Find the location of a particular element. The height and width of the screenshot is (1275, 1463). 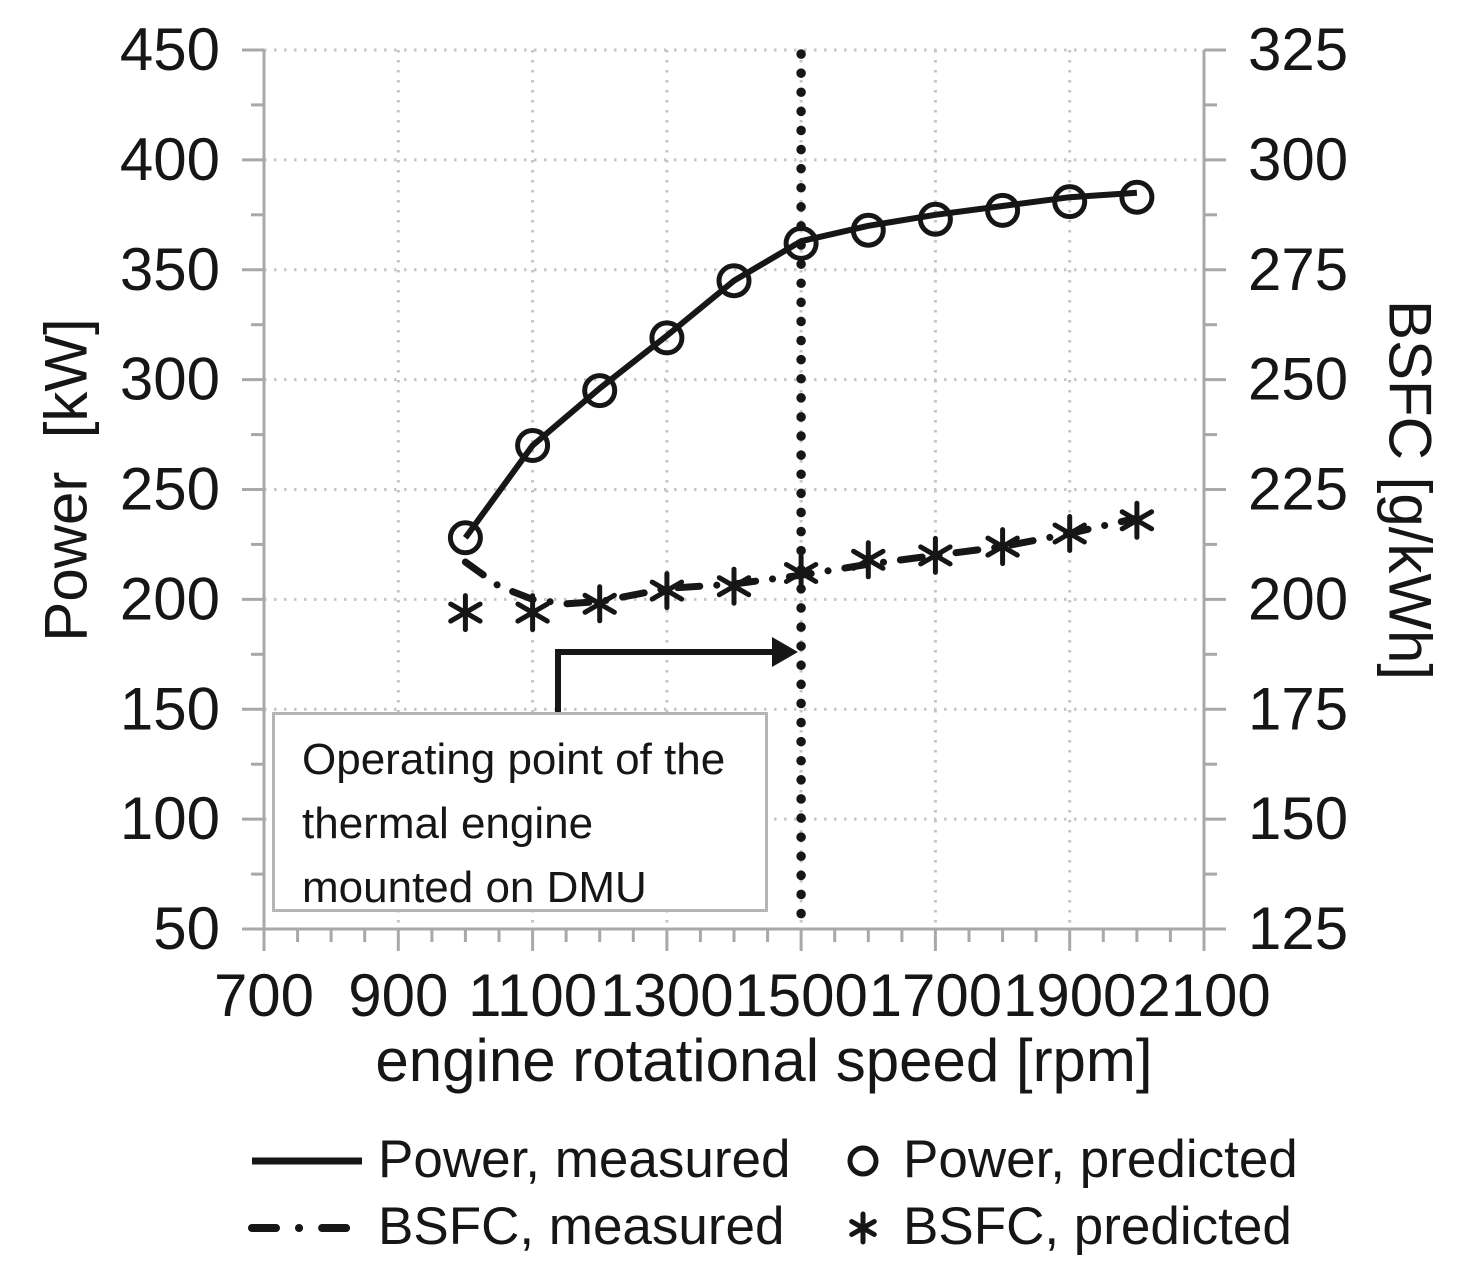

svg-text: 275 is located at coordinates (1298, 269).